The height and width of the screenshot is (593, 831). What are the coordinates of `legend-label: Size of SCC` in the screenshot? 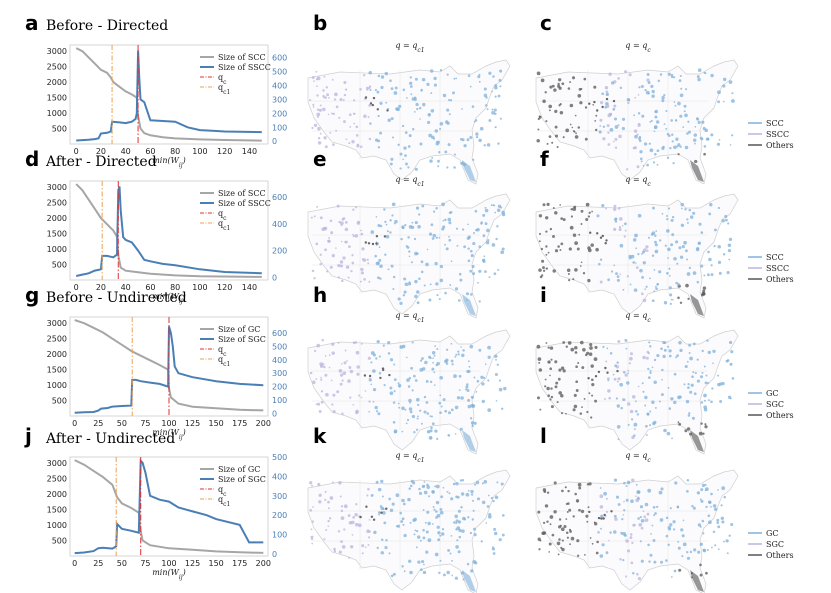 It's located at (242, 193).